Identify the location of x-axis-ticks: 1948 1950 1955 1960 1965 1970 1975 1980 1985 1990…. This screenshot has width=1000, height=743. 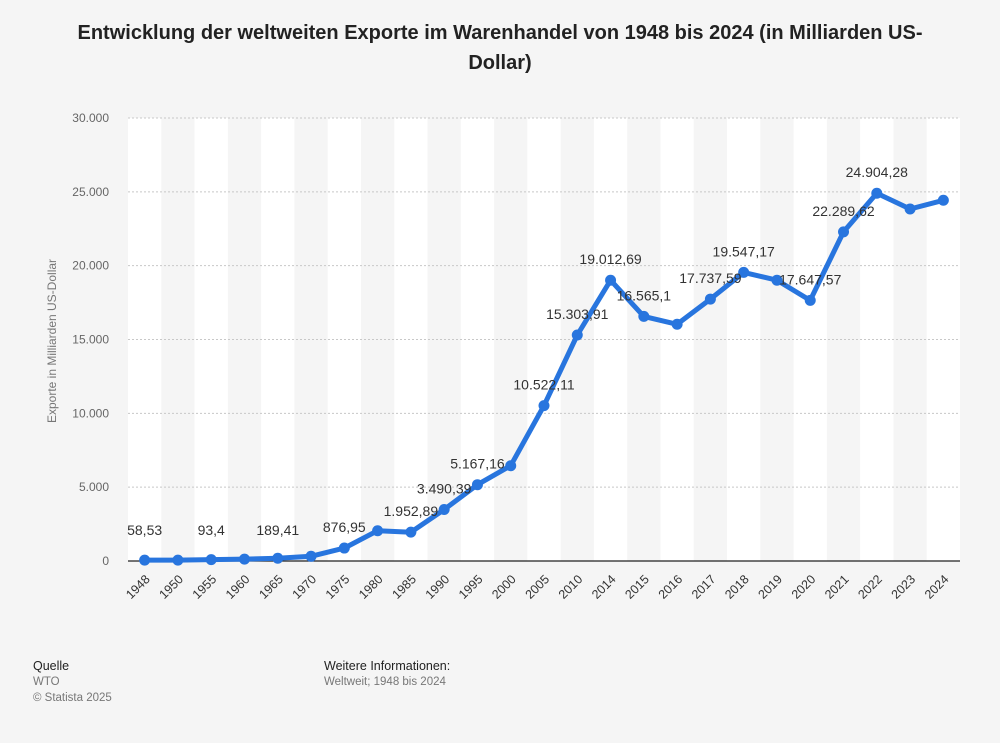
(537, 587).